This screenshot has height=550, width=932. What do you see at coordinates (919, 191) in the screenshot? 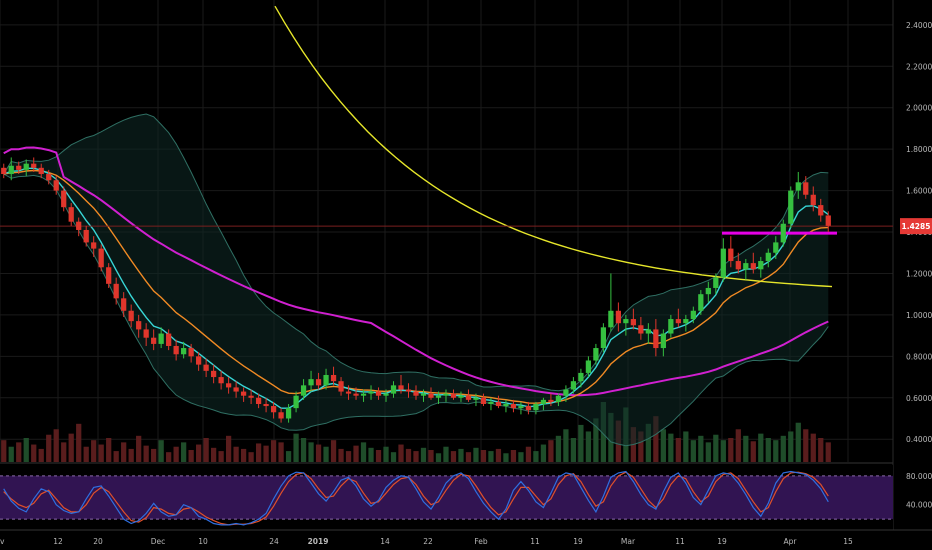
I see `price-tick-label: 1.6000` at bounding box center [919, 191].